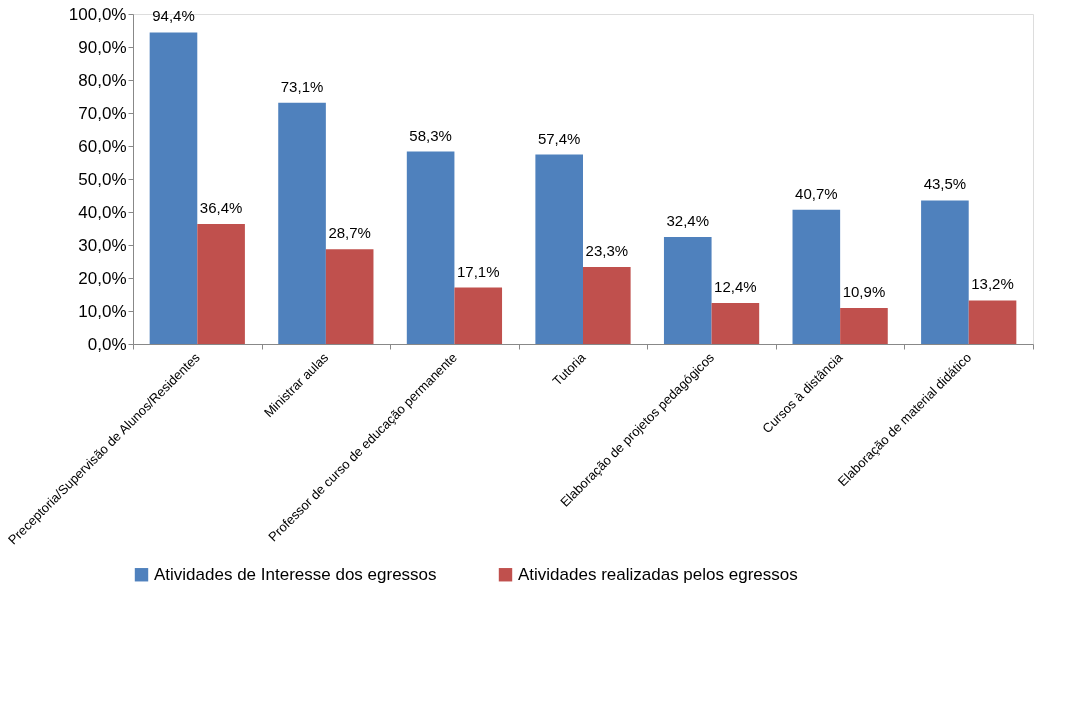 This screenshot has height=711, width=1090. Describe the element at coordinates (221, 207) in the screenshot. I see `data-label: 36,4%` at that location.